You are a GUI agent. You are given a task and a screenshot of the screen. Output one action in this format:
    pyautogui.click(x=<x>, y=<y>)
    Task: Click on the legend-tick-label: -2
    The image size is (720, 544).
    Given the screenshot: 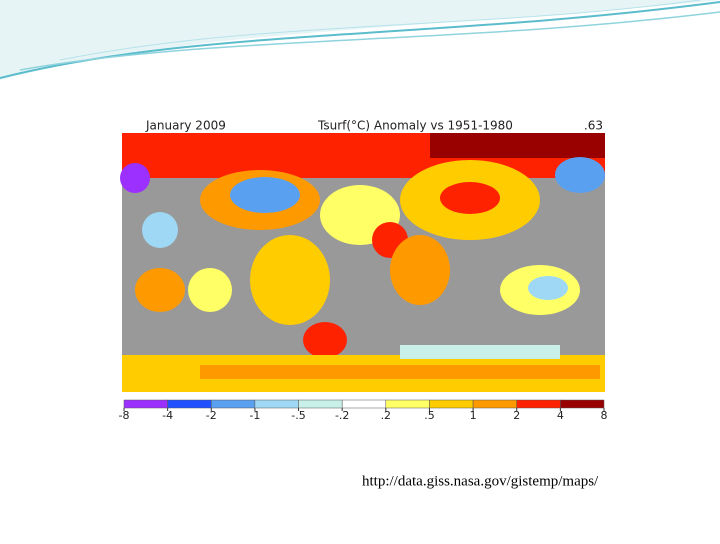 What is the action you would take?
    pyautogui.click(x=211, y=415)
    